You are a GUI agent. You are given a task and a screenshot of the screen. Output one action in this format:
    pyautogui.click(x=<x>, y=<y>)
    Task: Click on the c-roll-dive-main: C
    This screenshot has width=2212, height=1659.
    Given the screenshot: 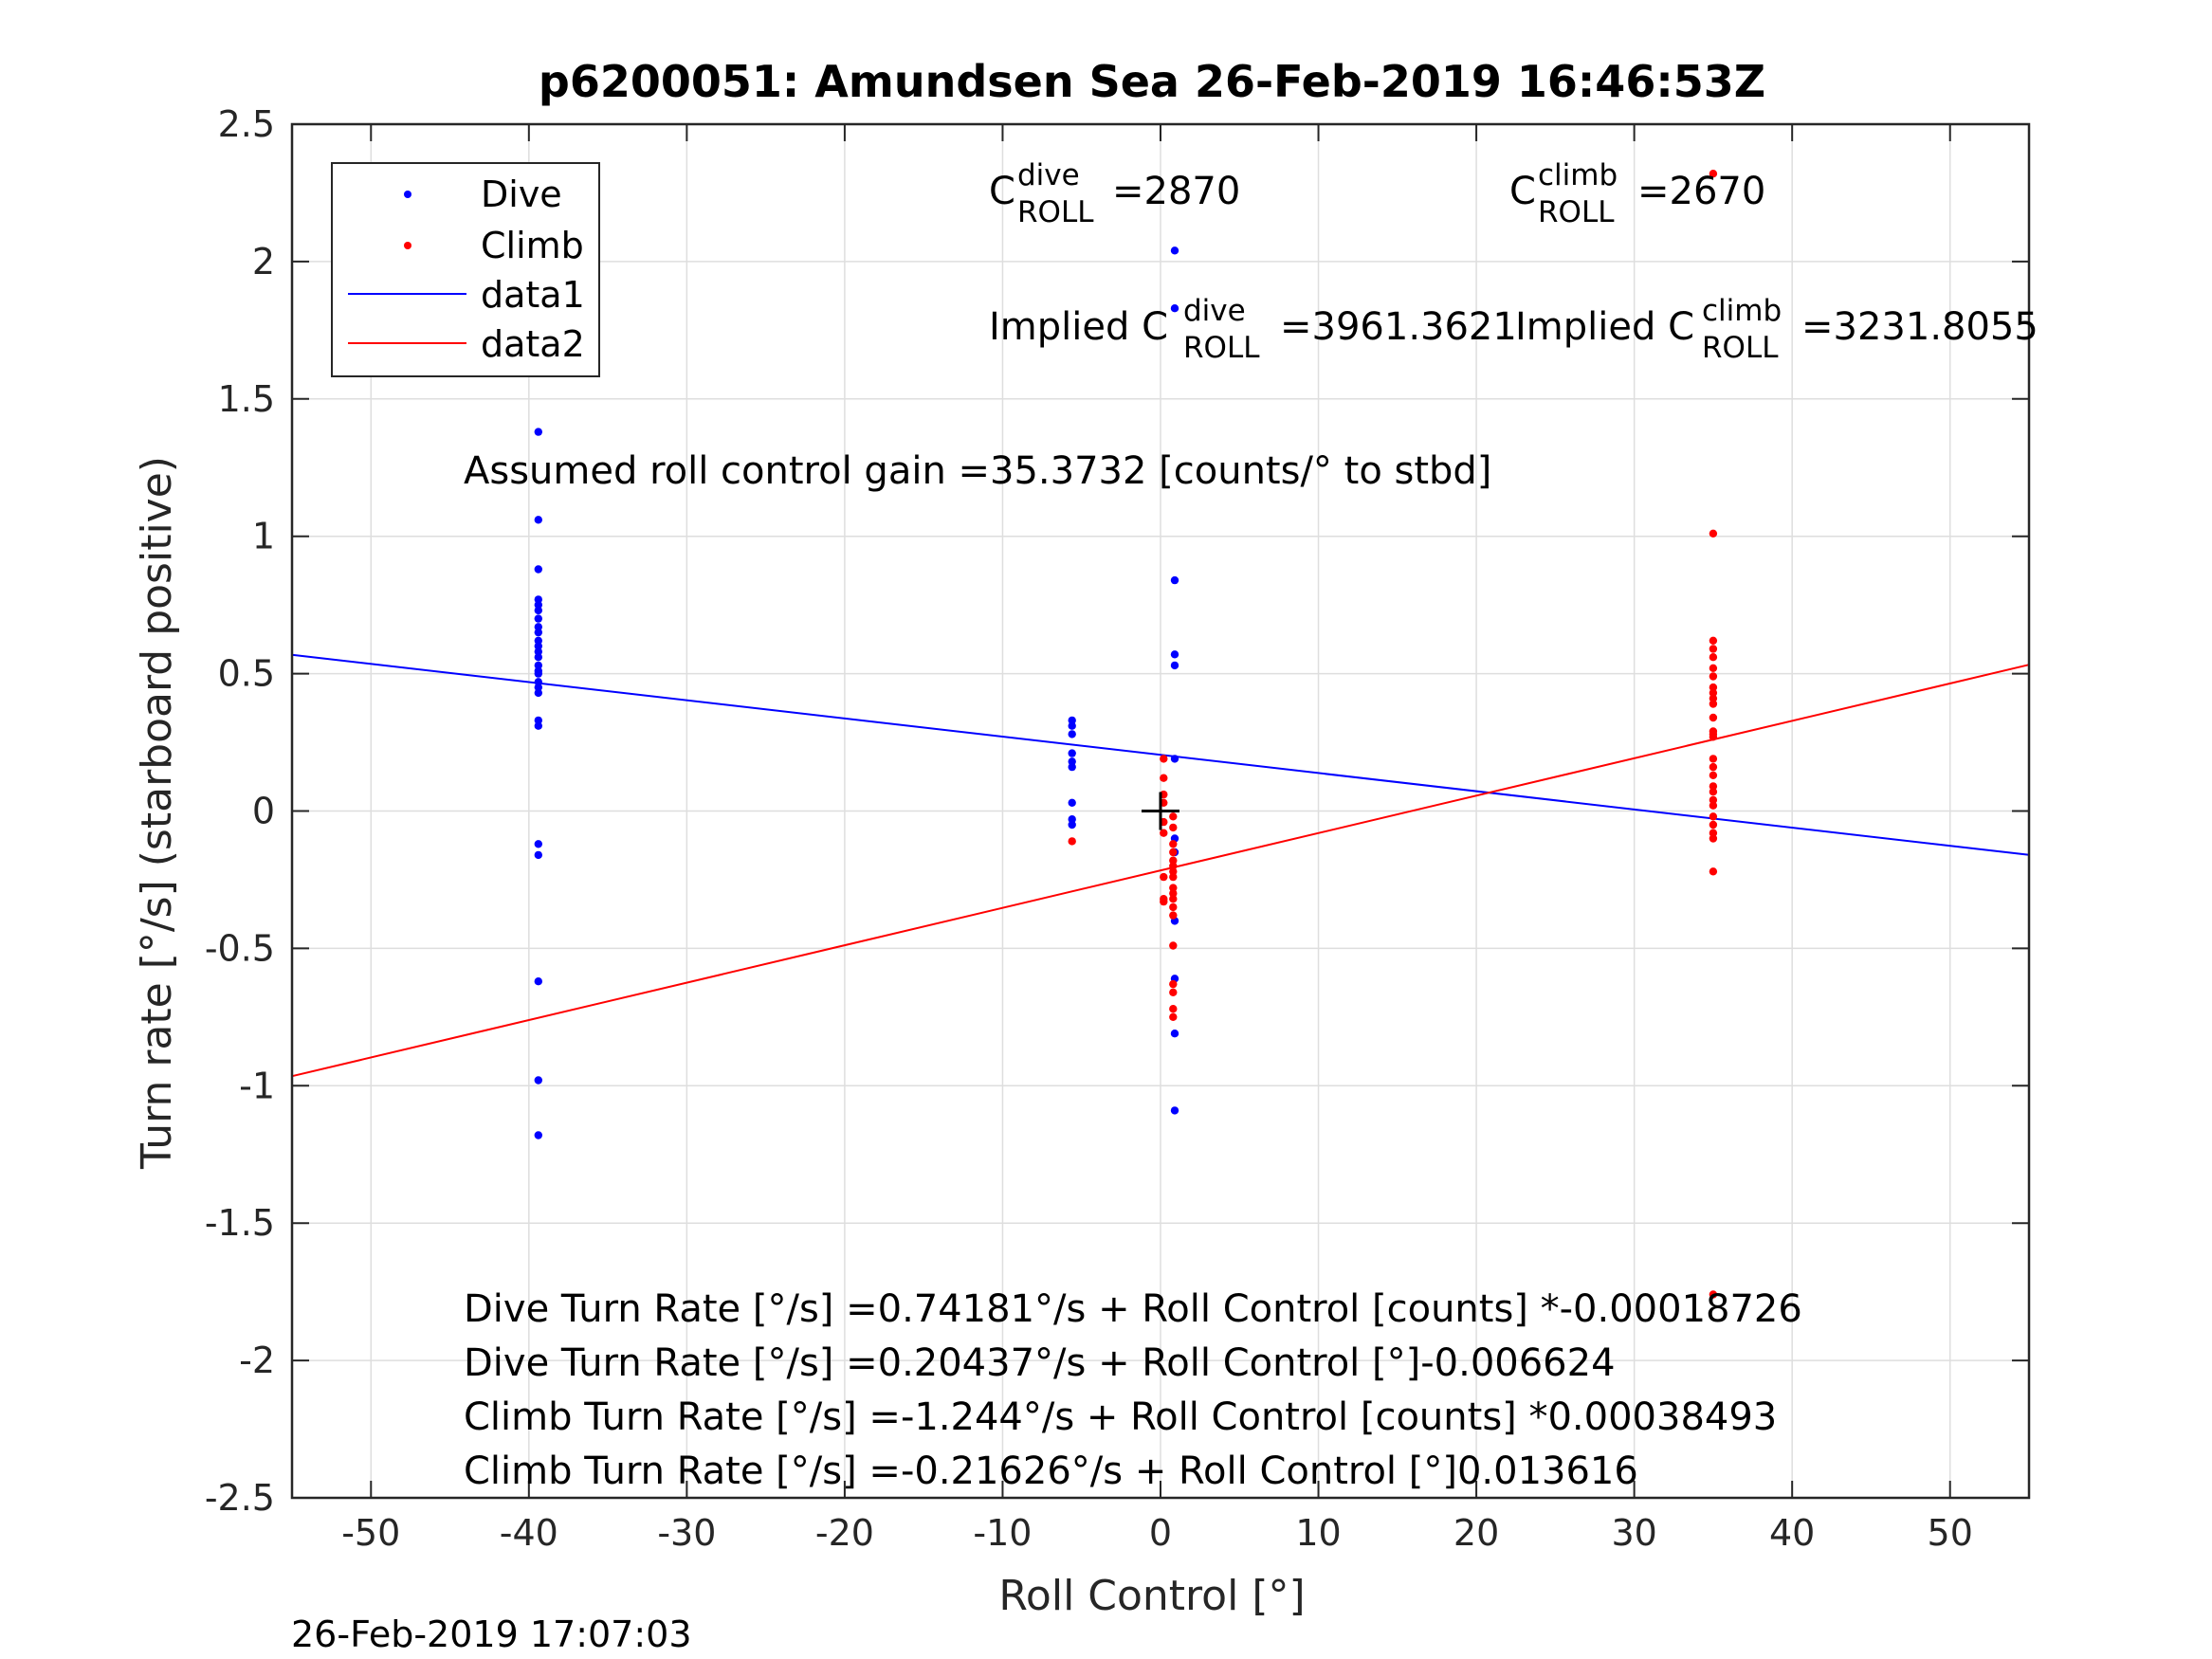 What is the action you would take?
    pyautogui.click(x=1002, y=191)
    